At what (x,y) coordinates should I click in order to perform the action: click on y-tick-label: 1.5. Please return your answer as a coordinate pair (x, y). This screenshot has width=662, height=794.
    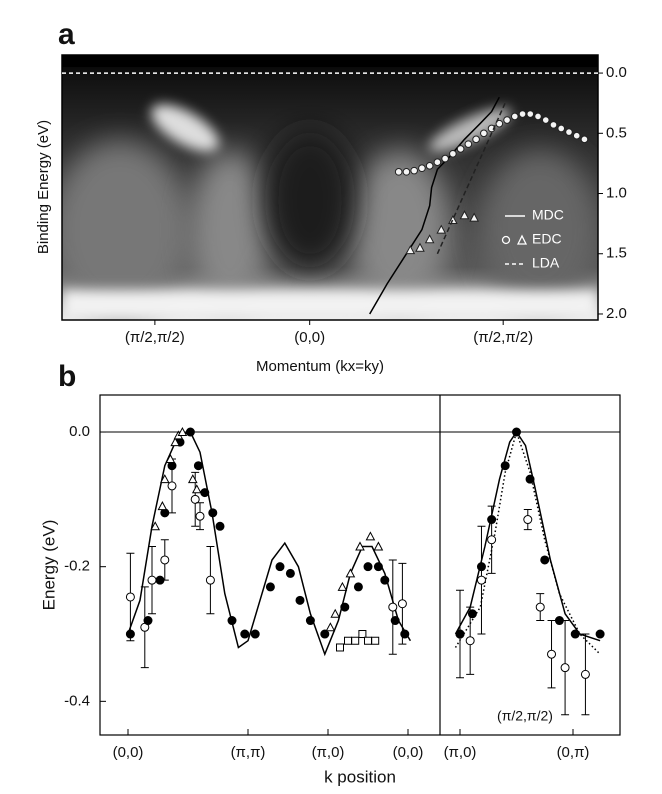
    Looking at the image, I should click on (616, 253).